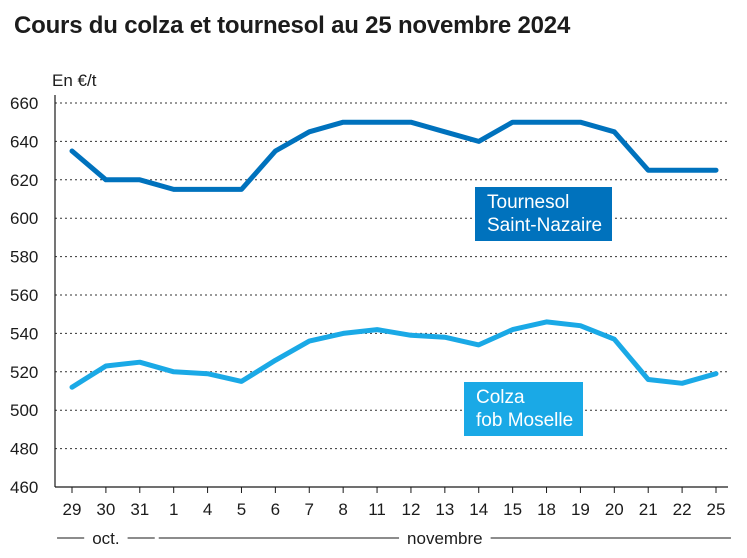 This screenshot has height=558, width=747. Describe the element at coordinates (525, 420) in the screenshot. I see `series-label-colza-line2: fob Moselle` at that location.